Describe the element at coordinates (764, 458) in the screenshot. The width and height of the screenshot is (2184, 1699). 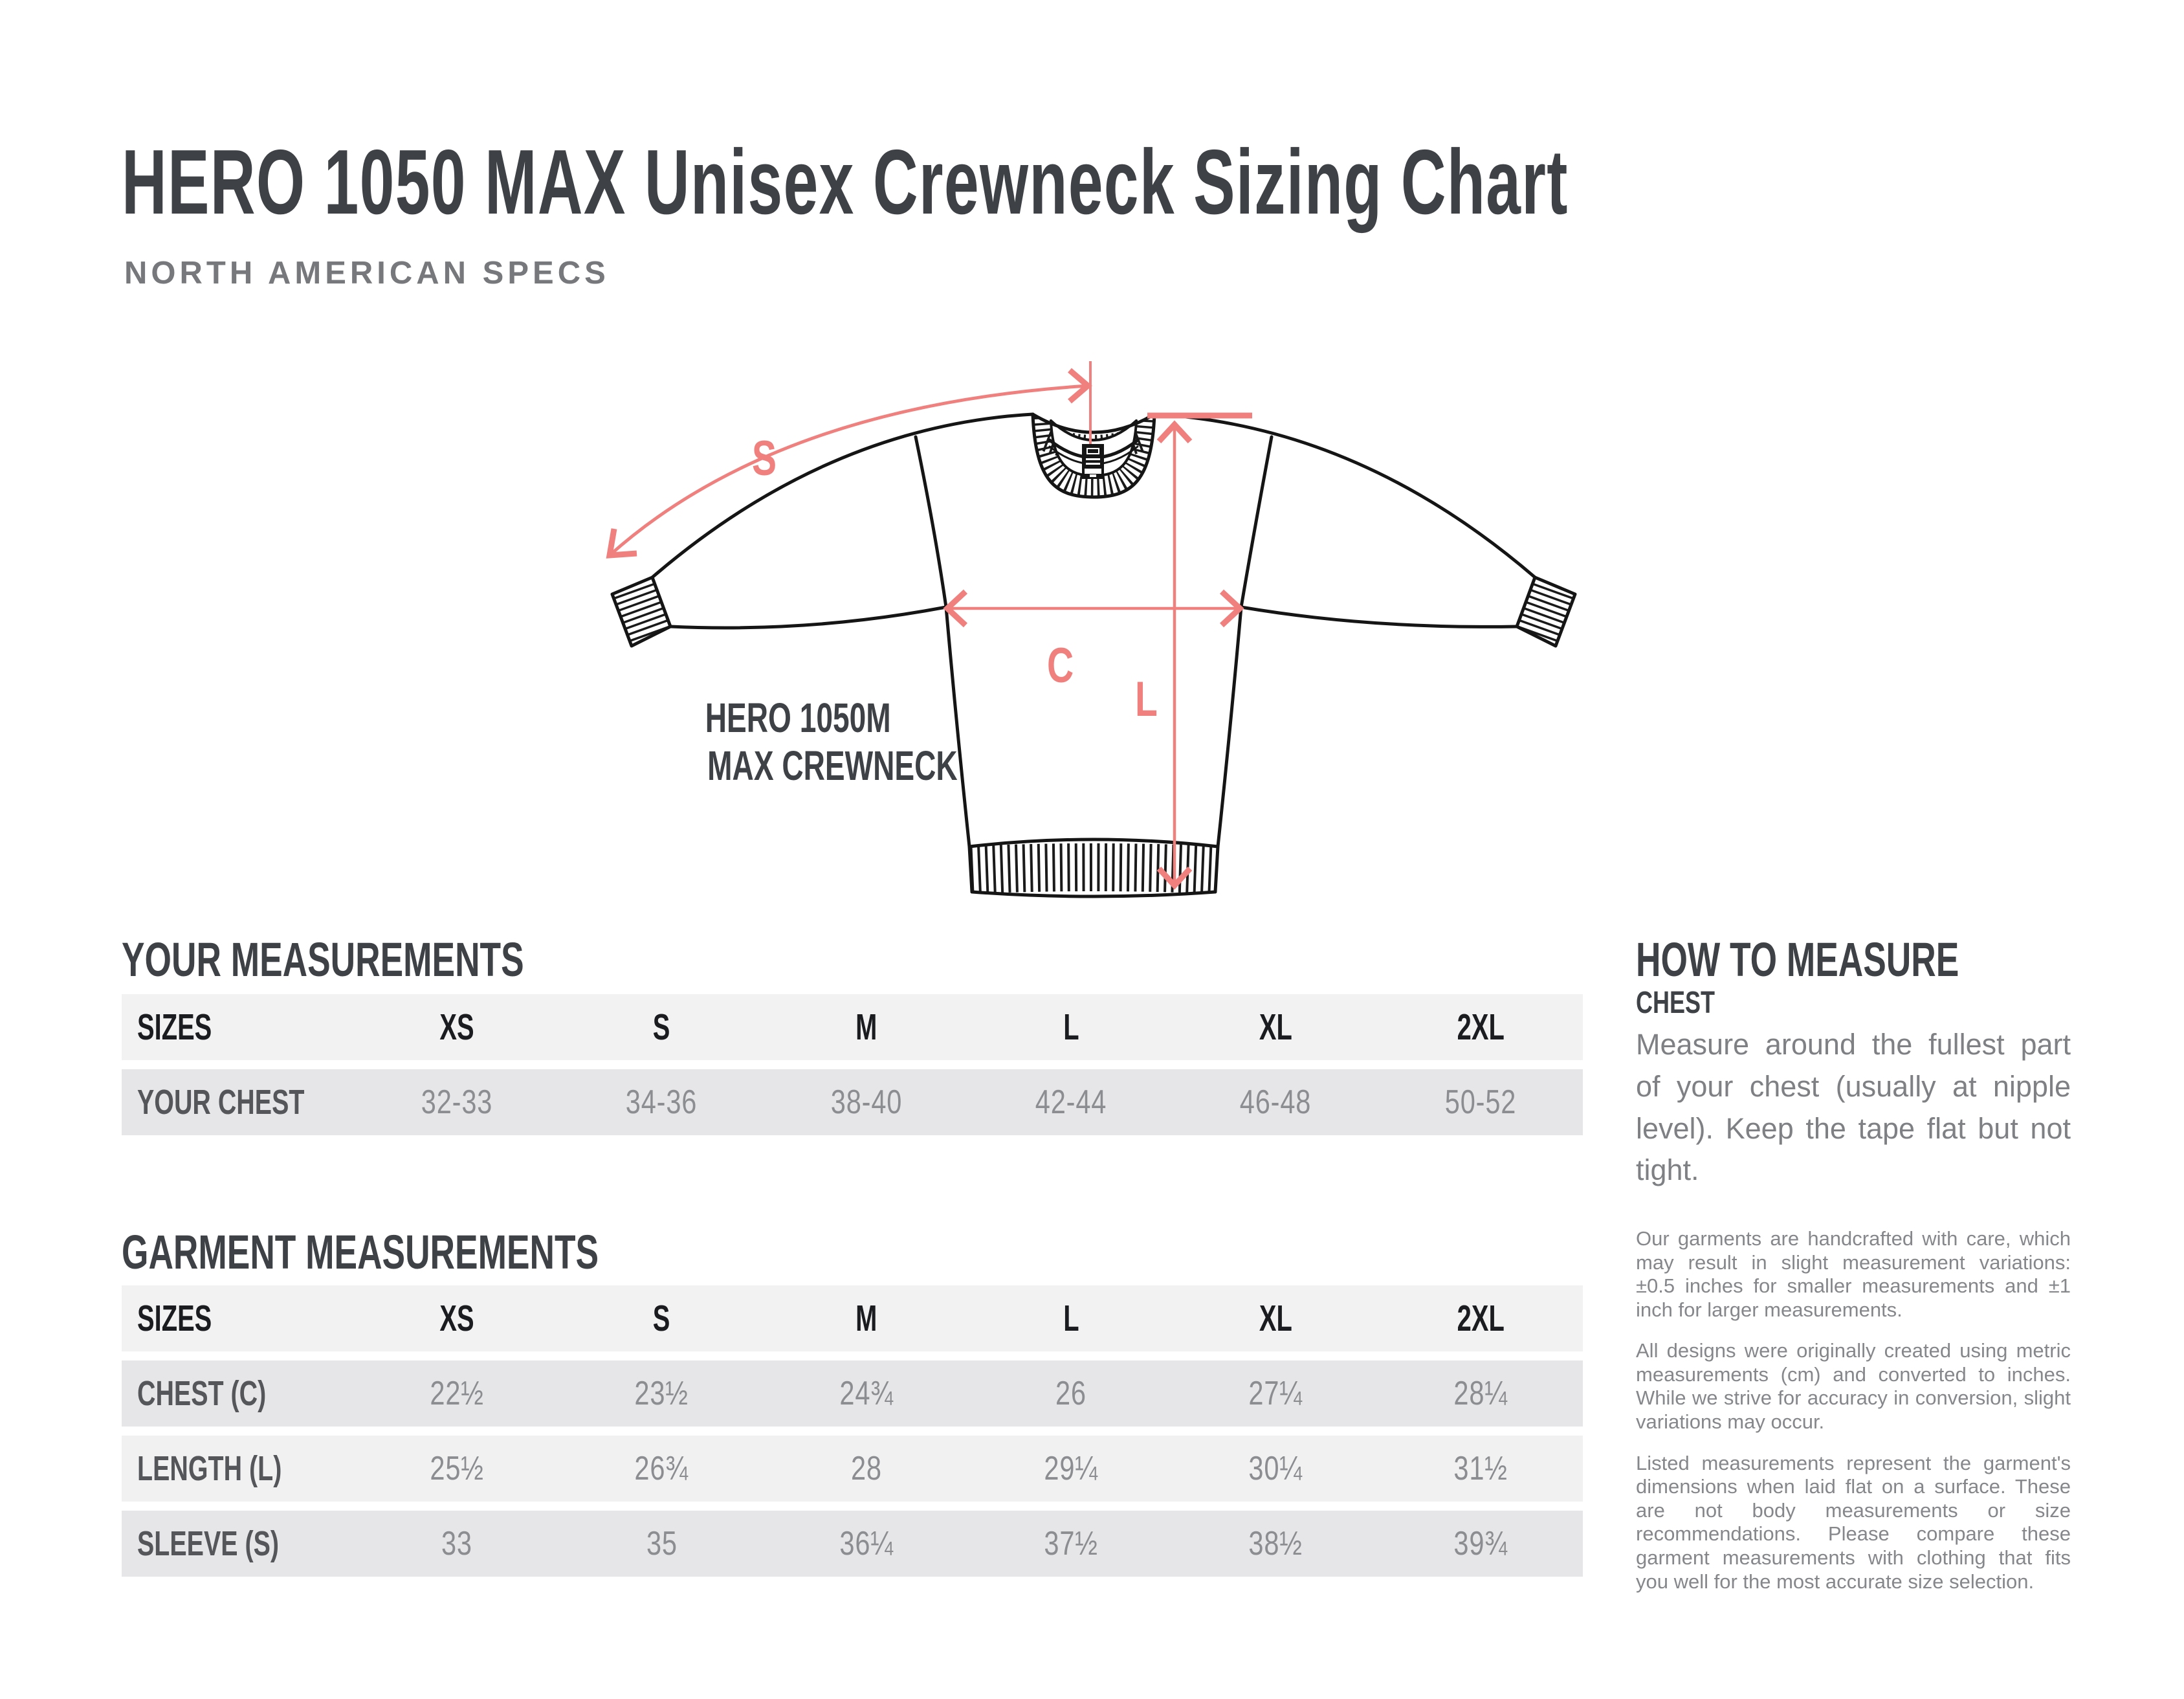
I see `sleeve-arrow-label: S` at that location.